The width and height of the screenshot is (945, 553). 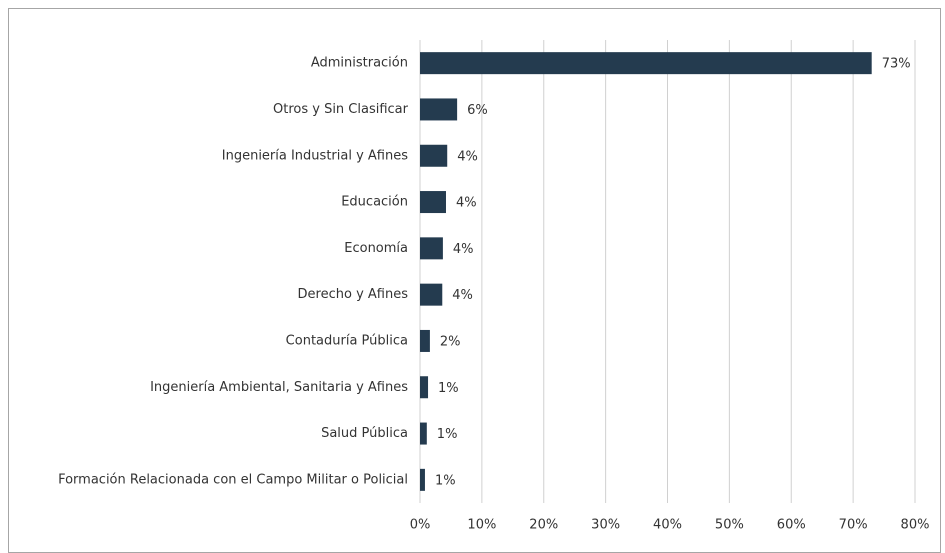 I want to click on x-tick-label: 50%, so click(x=729, y=525).